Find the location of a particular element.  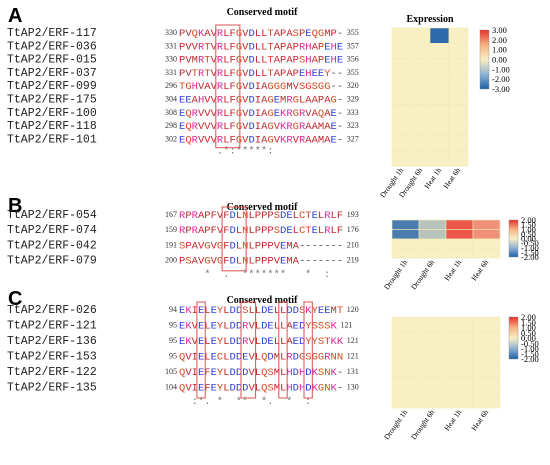

end-position: 333 is located at coordinates (353, 112).